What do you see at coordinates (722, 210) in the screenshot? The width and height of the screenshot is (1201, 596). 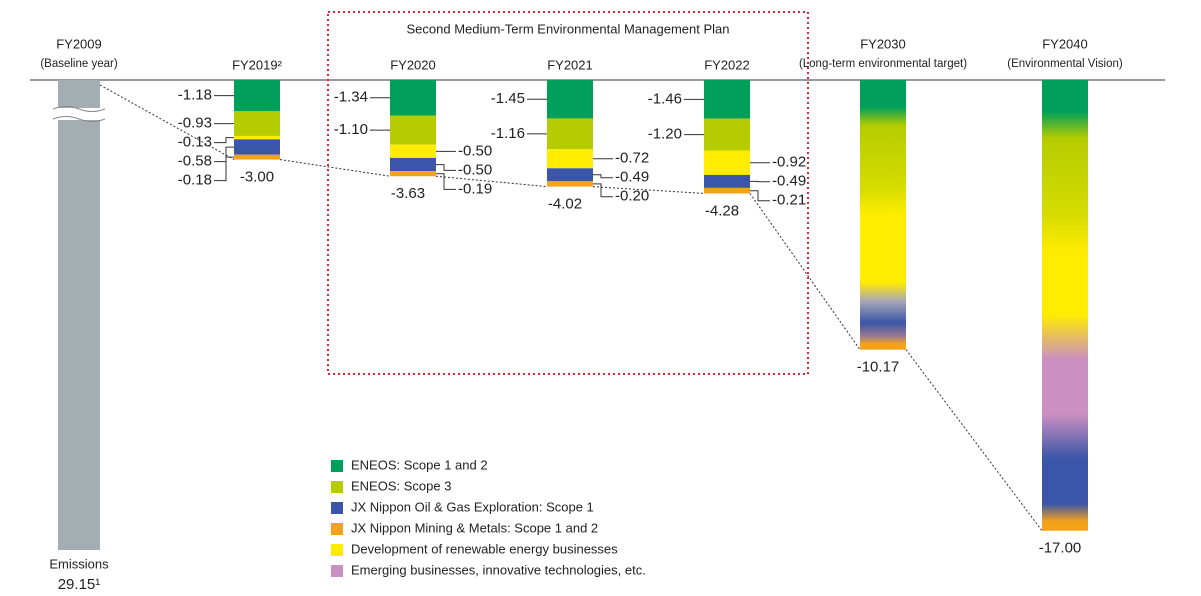 I see `total-label: -4.28` at bounding box center [722, 210].